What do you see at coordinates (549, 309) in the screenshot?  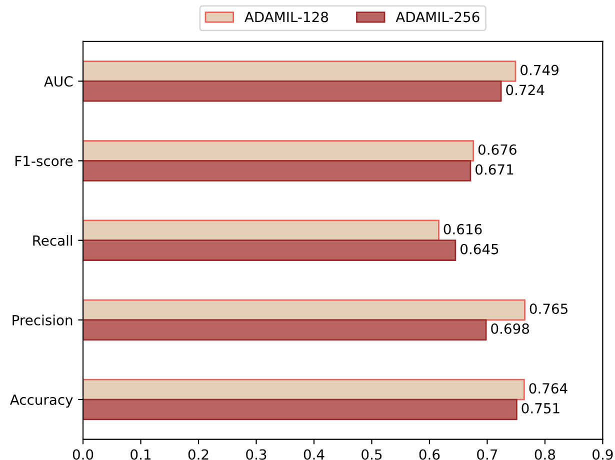 I see `data-label: 0.765` at bounding box center [549, 309].